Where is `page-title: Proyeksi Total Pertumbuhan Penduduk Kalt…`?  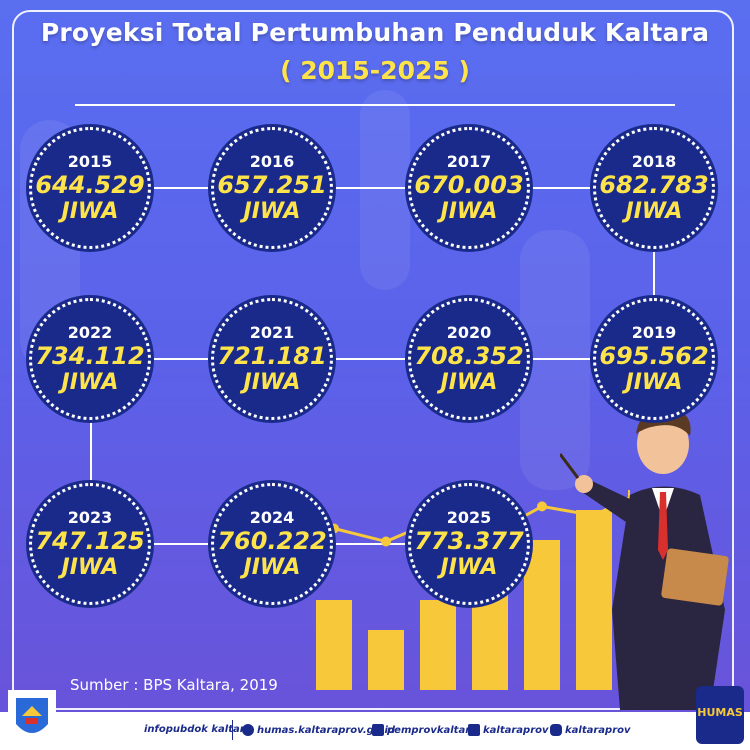 page-title: Proyeksi Total Pertumbuhan Penduduk Kalt… is located at coordinates (375, 32).